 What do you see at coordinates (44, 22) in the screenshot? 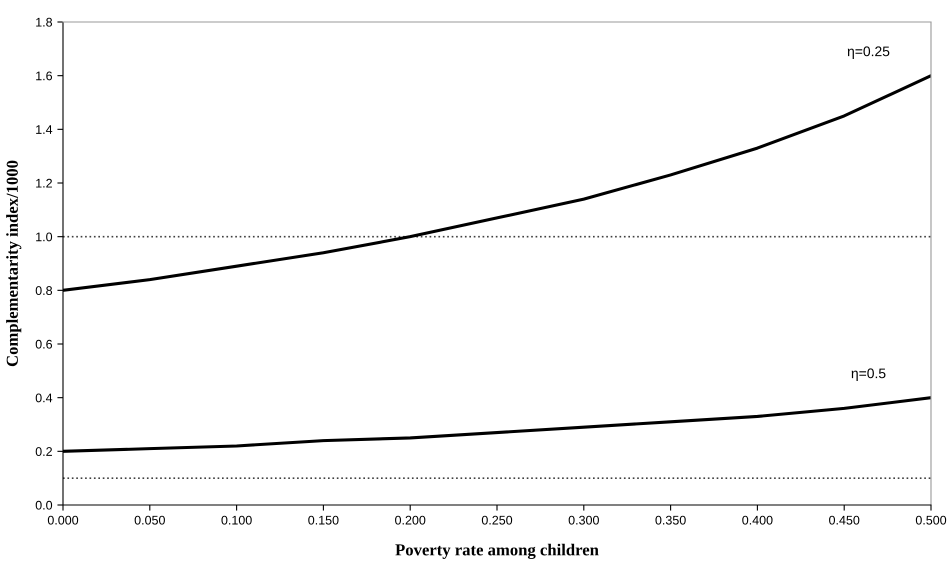
I see `y-tick-label: 1.8` at bounding box center [44, 22].